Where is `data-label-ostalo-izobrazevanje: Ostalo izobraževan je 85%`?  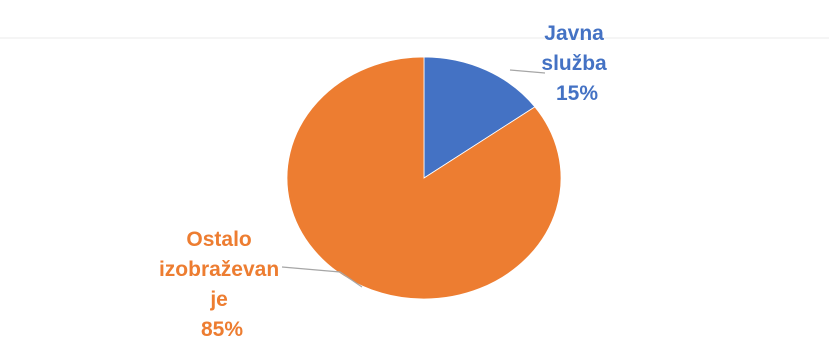
data-label-ostalo-izobrazevanje: Ostalo izobraževan je 85% is located at coordinates (222, 284).